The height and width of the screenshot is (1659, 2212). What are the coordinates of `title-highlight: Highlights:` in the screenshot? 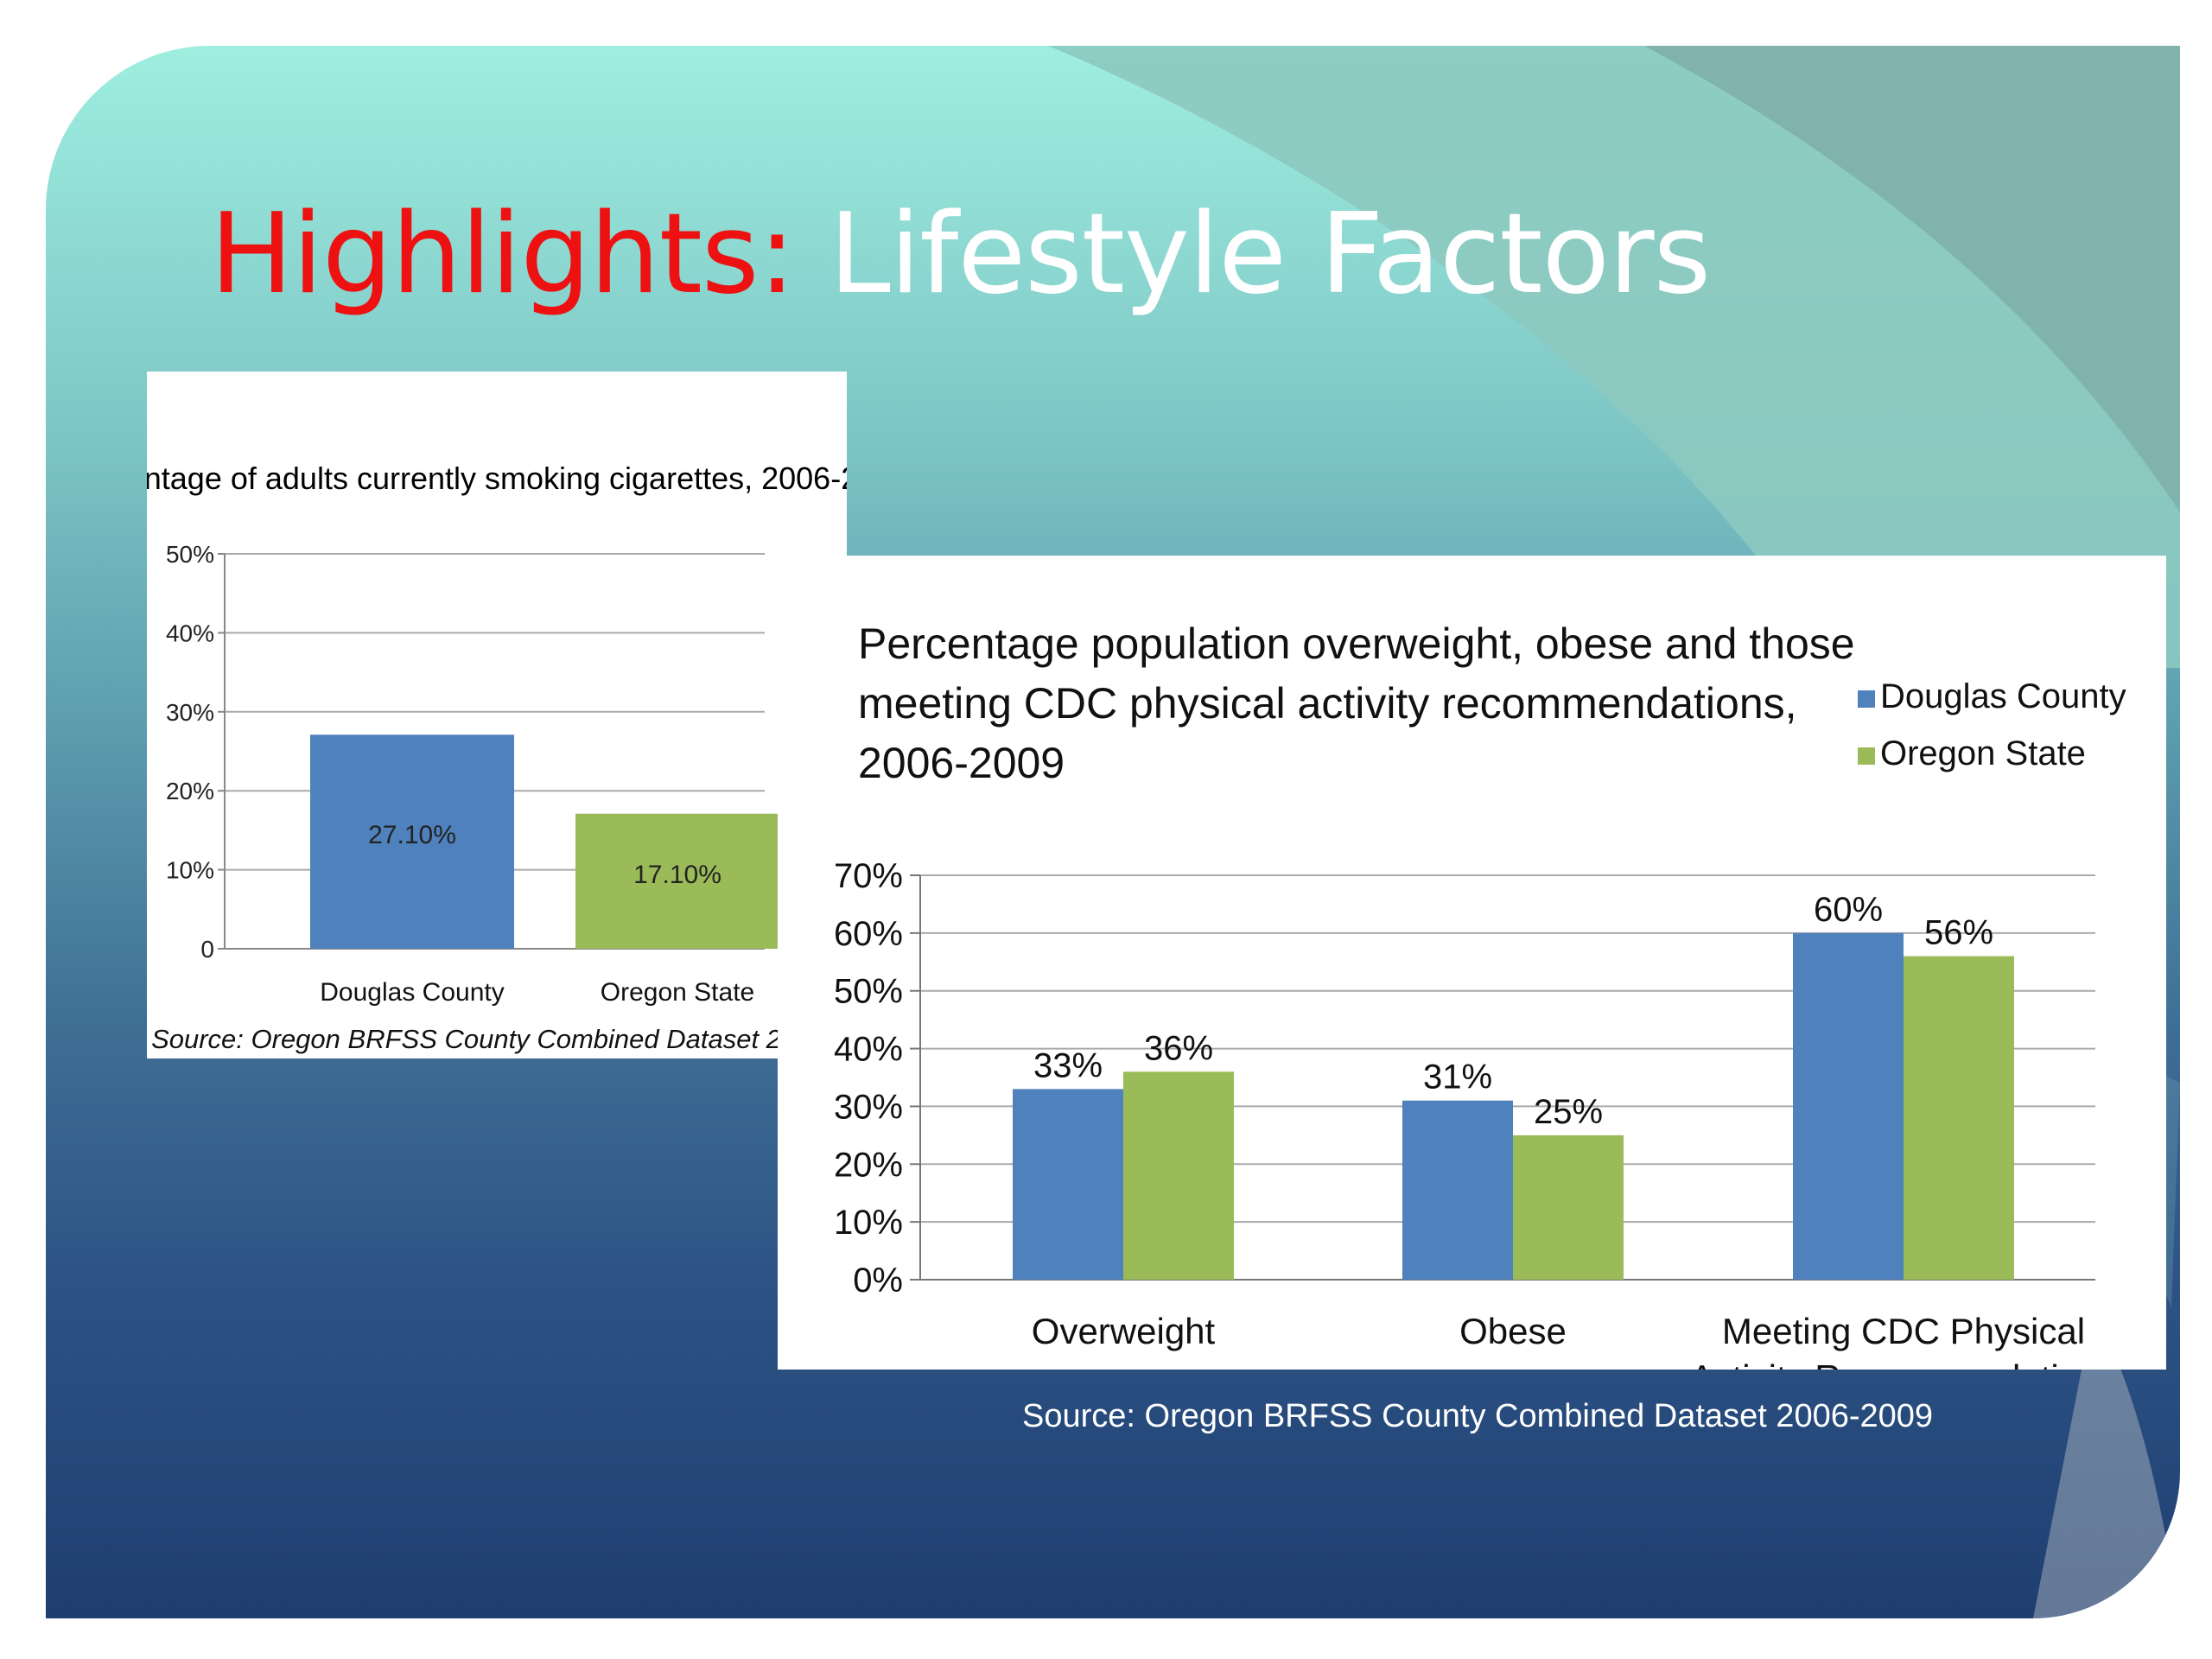 It's located at (503, 254).